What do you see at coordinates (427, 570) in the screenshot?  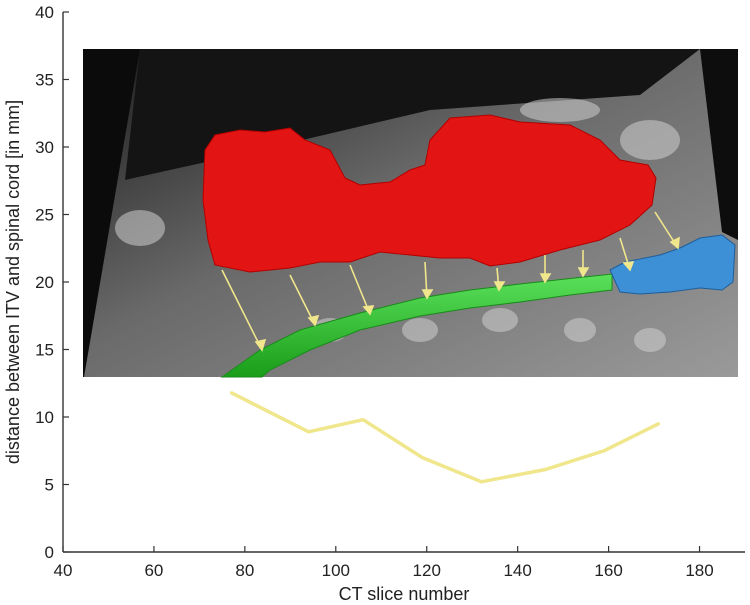 I see `x-tick-label: 120` at bounding box center [427, 570].